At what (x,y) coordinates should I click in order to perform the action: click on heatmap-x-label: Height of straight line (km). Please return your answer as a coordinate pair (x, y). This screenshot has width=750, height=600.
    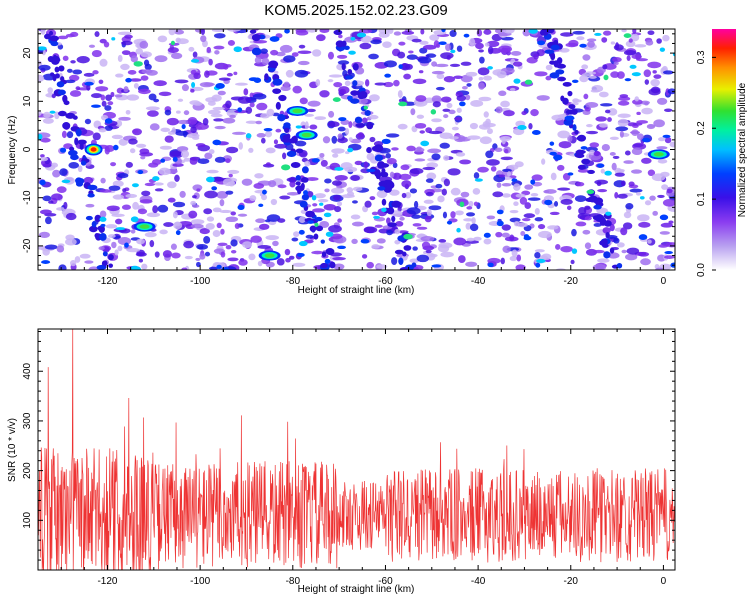
    Looking at the image, I should click on (356, 290).